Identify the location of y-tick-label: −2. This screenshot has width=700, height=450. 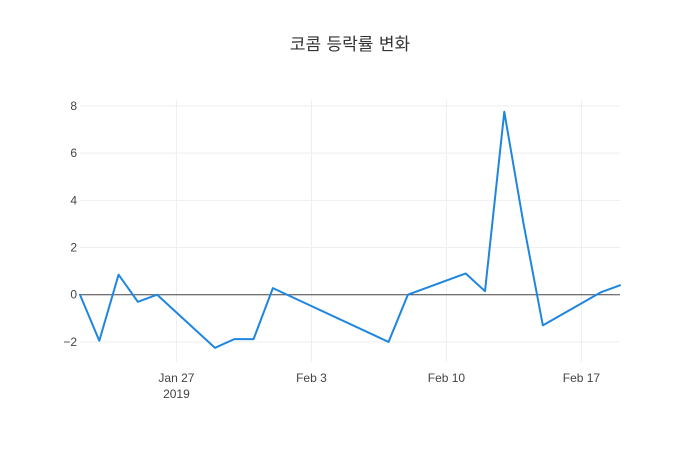
(70, 342).